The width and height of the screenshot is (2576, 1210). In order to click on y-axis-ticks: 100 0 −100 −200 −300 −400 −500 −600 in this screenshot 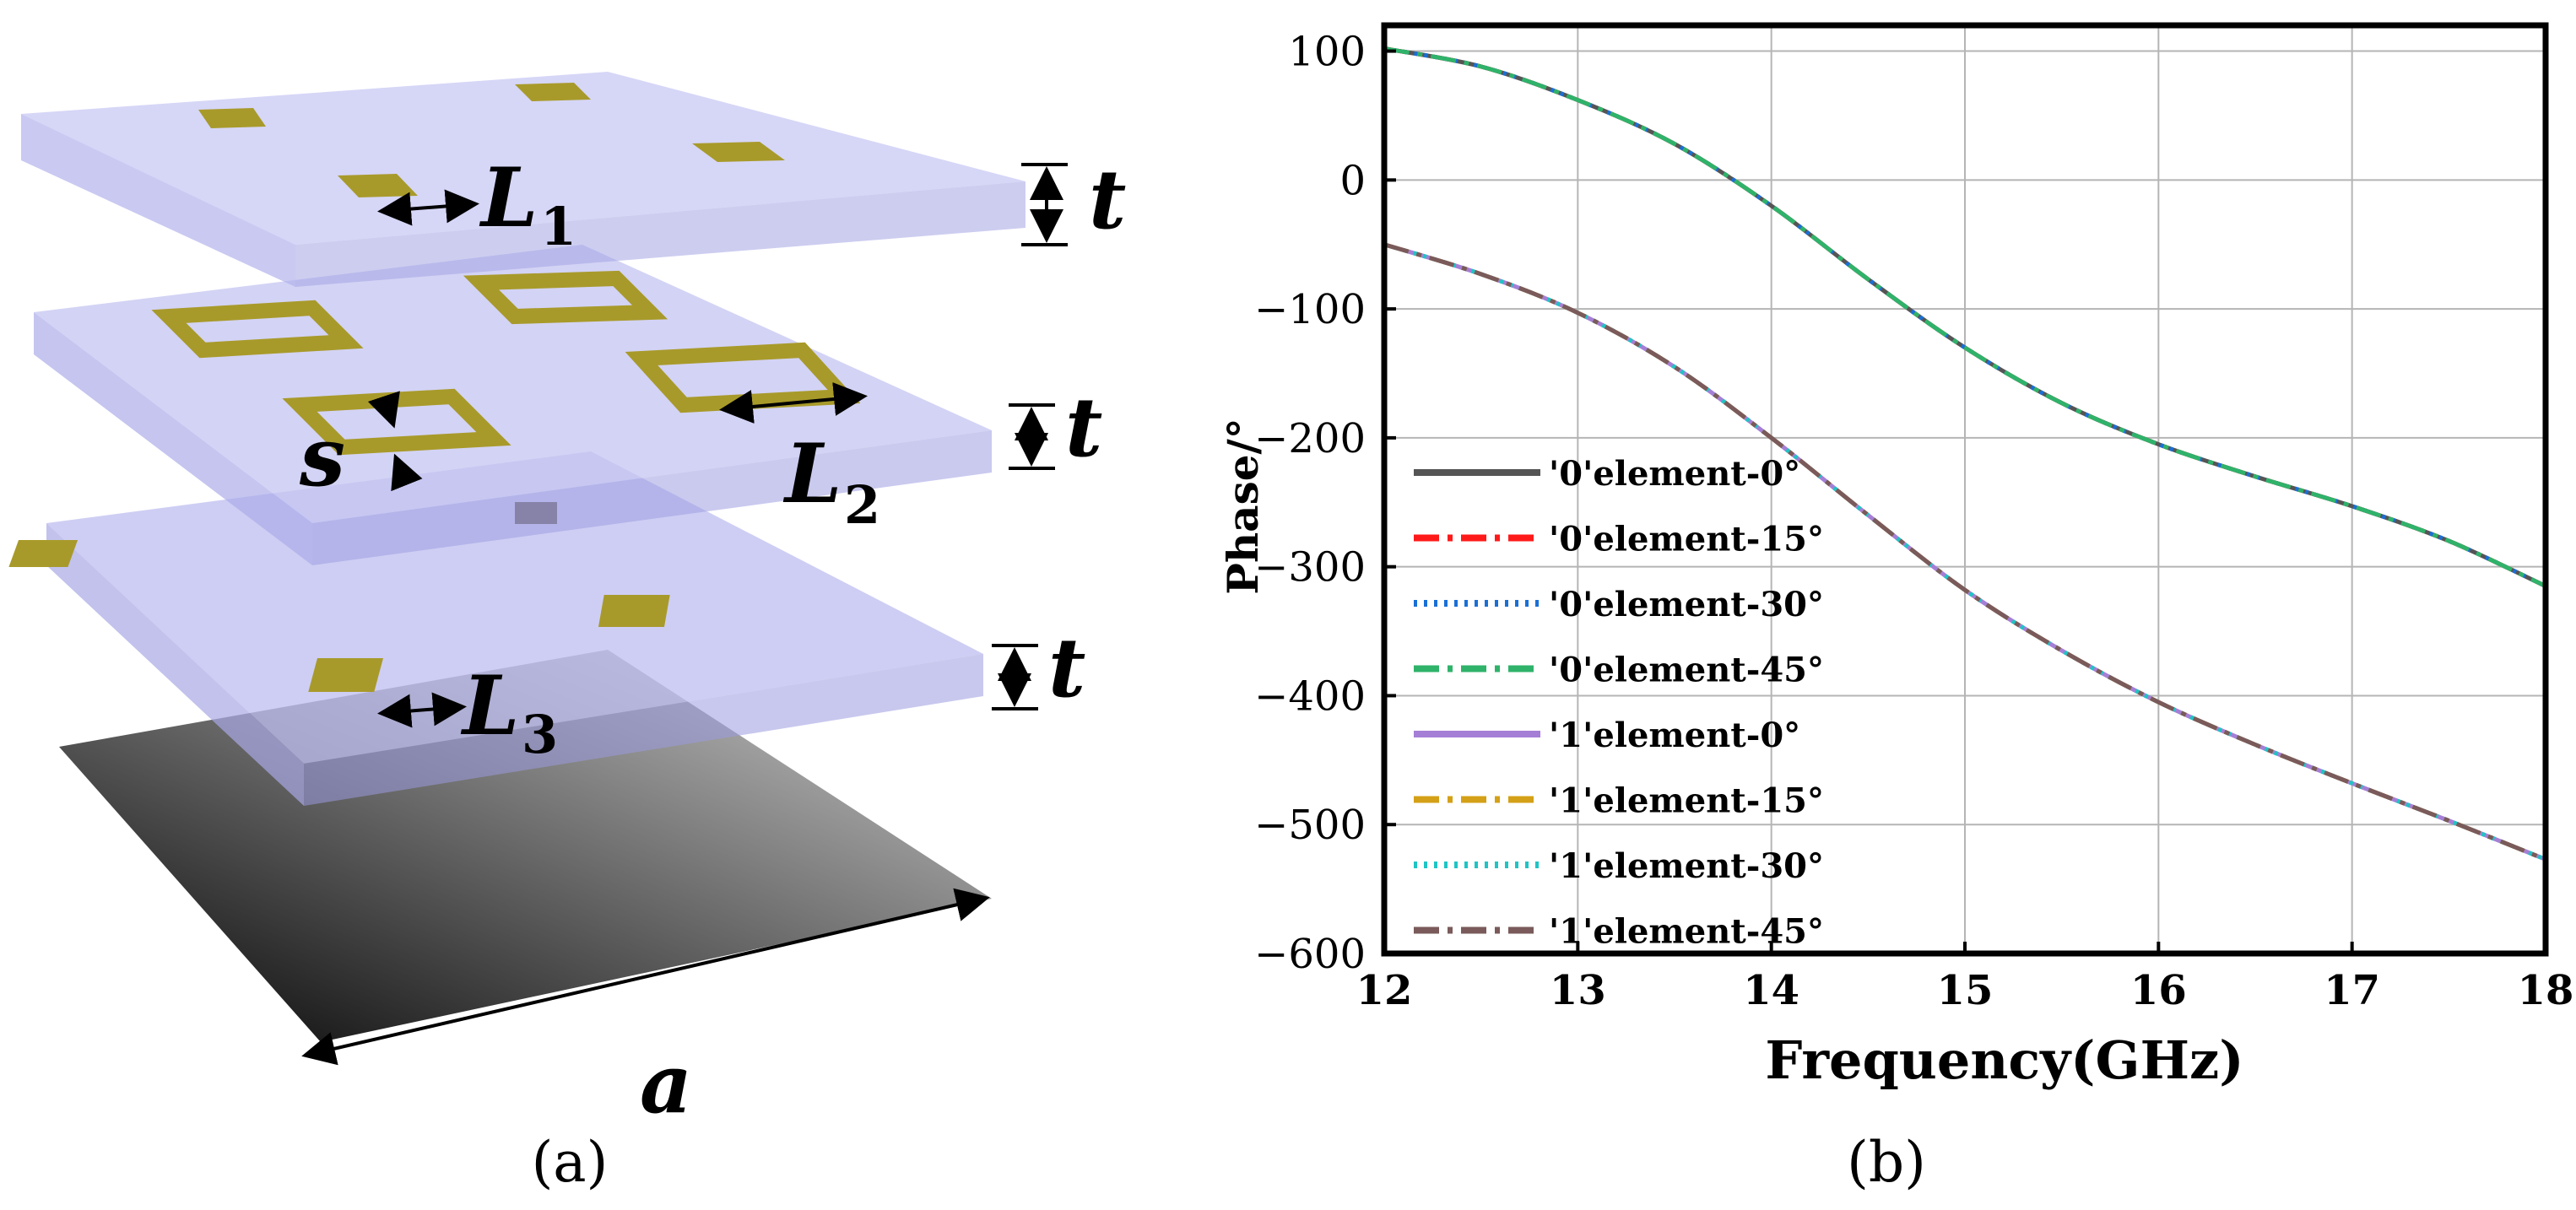, I will do `click(1325, 503)`.